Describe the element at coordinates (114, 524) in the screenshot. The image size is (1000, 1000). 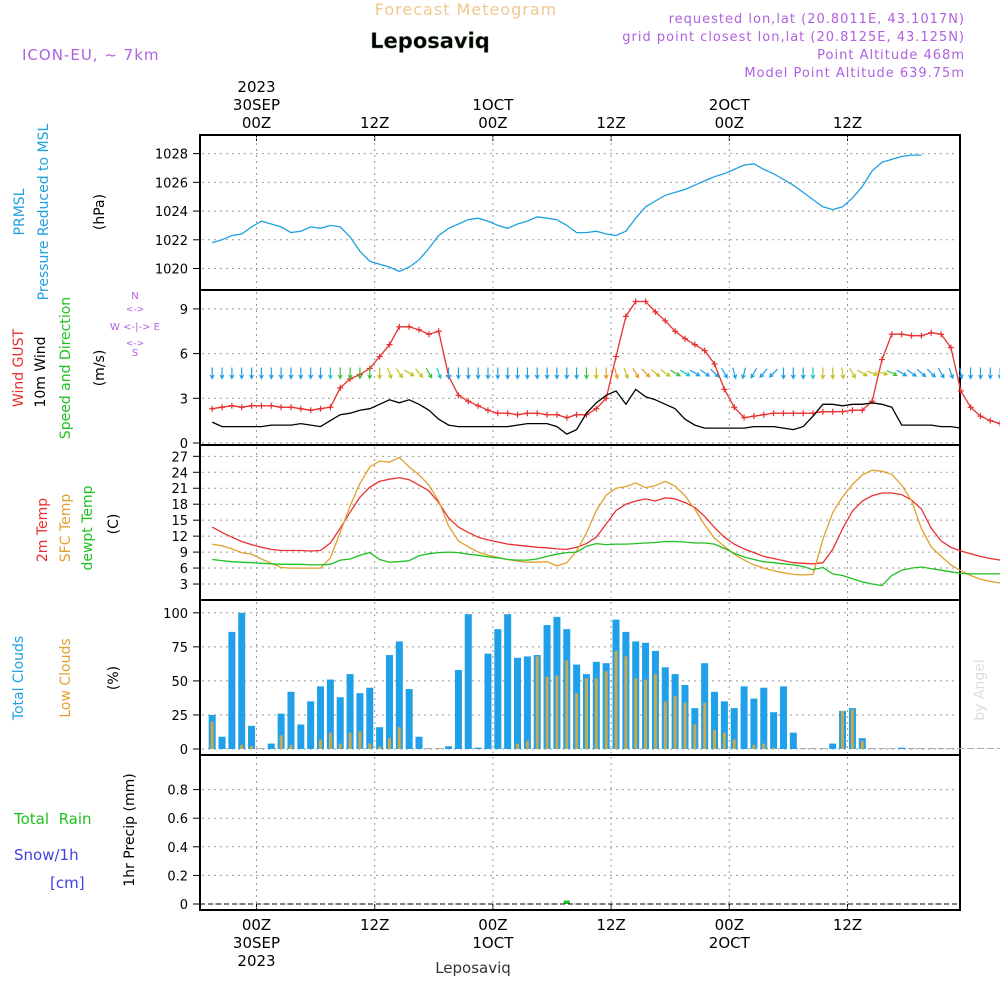
I see `temp-unit-label: (C)` at that location.